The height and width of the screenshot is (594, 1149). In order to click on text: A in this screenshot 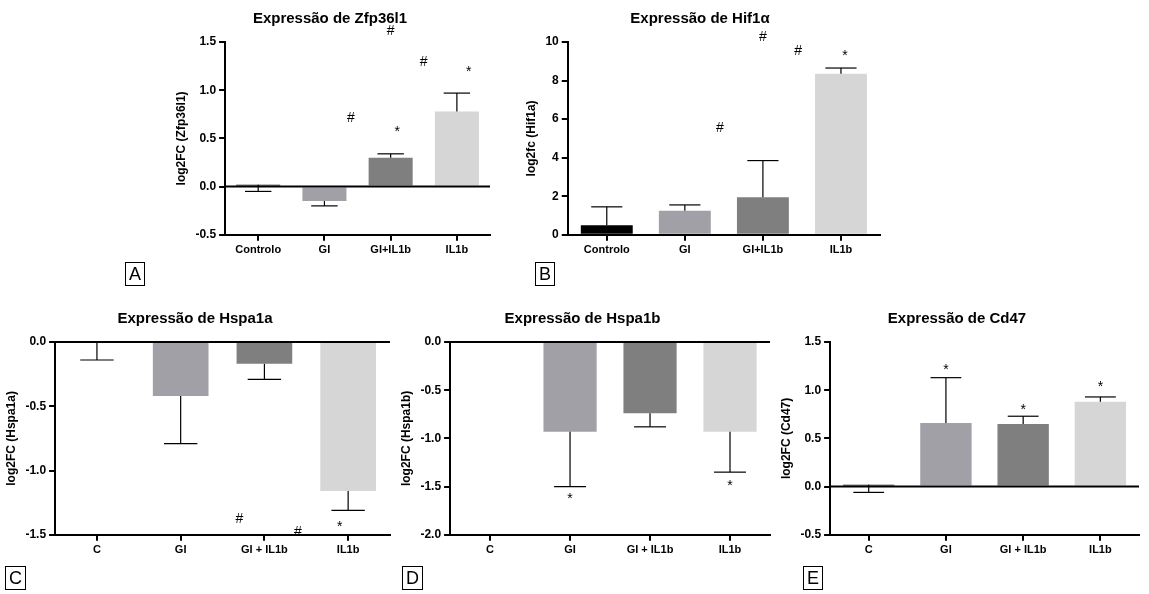, I will do `click(135, 274)`.